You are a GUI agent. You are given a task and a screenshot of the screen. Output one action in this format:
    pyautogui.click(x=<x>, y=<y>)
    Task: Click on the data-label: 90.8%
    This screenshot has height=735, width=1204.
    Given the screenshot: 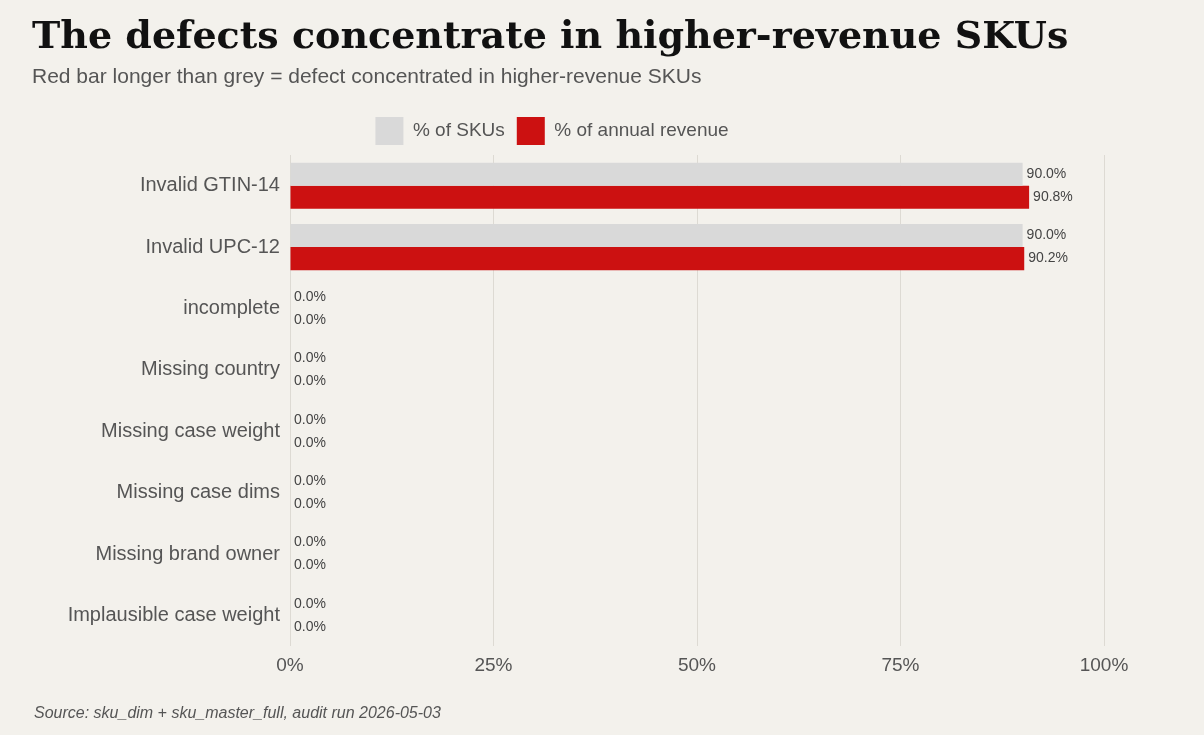 What is the action you would take?
    pyautogui.click(x=1053, y=196)
    